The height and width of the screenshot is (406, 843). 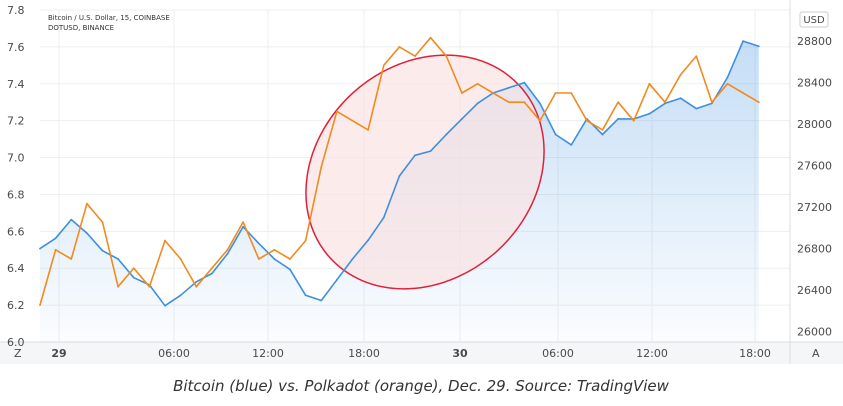 What do you see at coordinates (16, 121) in the screenshot?
I see `left-tick-6: 7.2` at bounding box center [16, 121].